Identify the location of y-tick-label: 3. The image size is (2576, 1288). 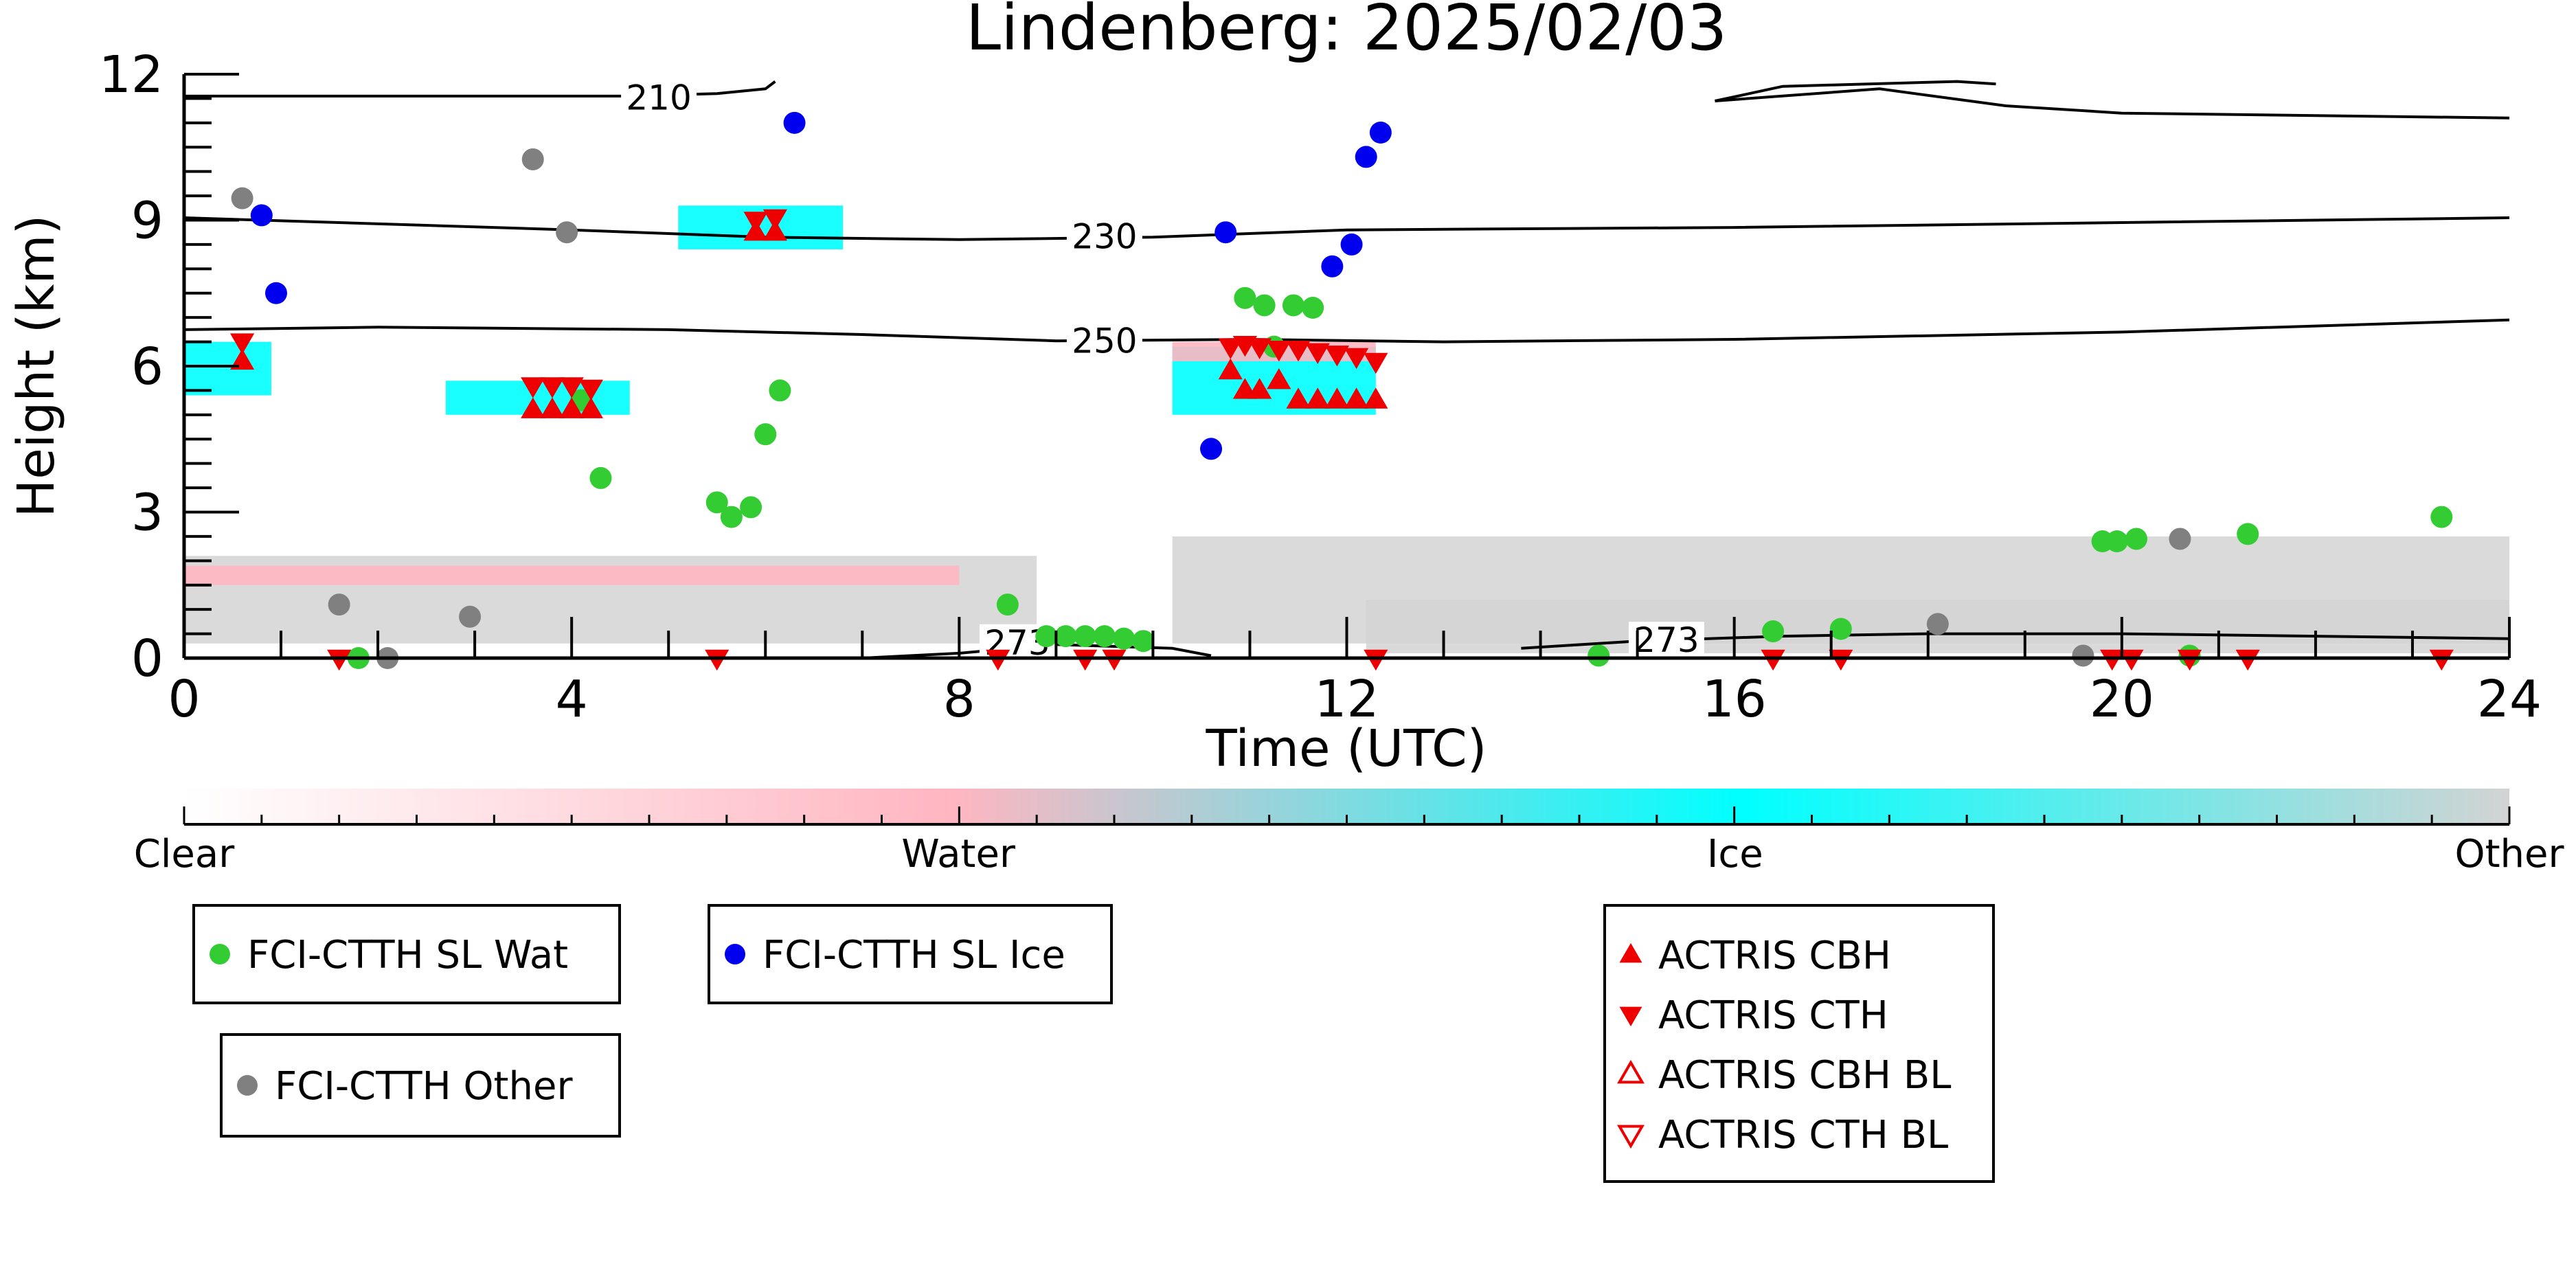
(147, 513).